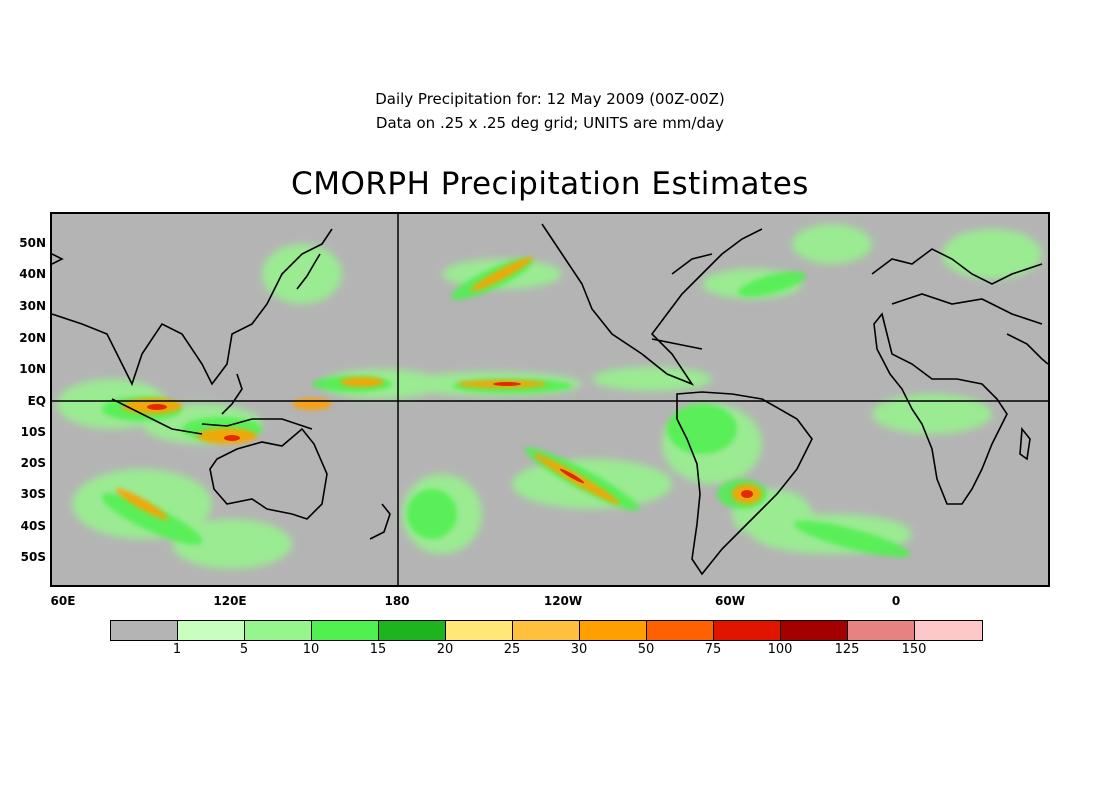 This screenshot has height=800, width=1100. What do you see at coordinates (730, 601) in the screenshot?
I see `lon-label: 60W` at bounding box center [730, 601].